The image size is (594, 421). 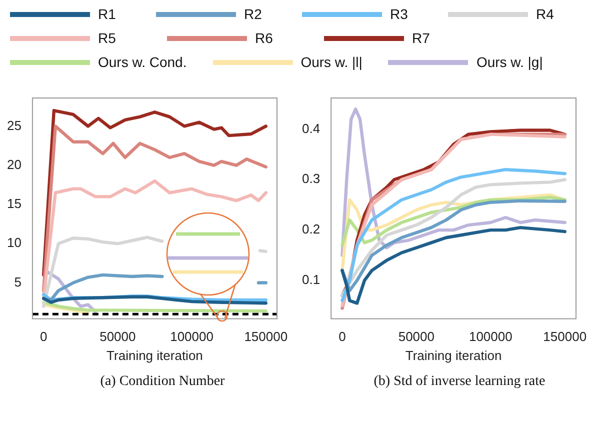 What do you see at coordinates (311, 128) in the screenshot?
I see `y-tick-label: 0.4` at bounding box center [311, 128].